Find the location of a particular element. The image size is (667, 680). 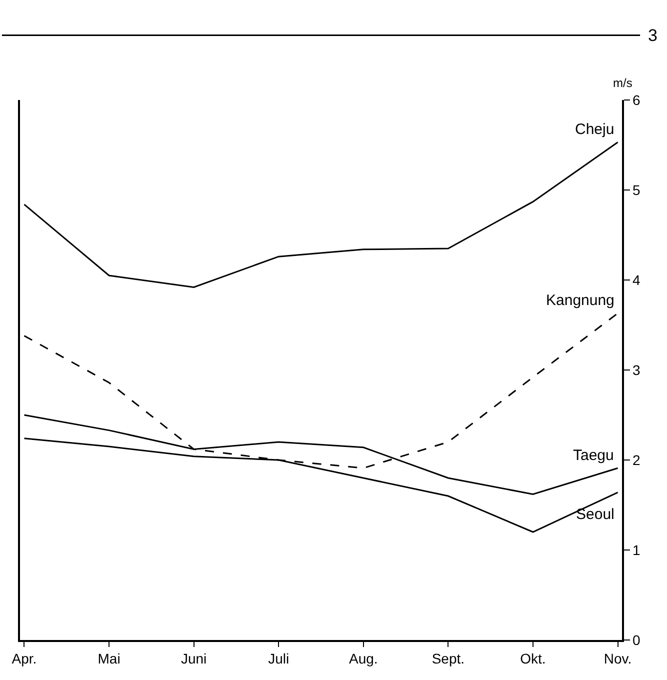

series-label: Seoul is located at coordinates (595, 514).